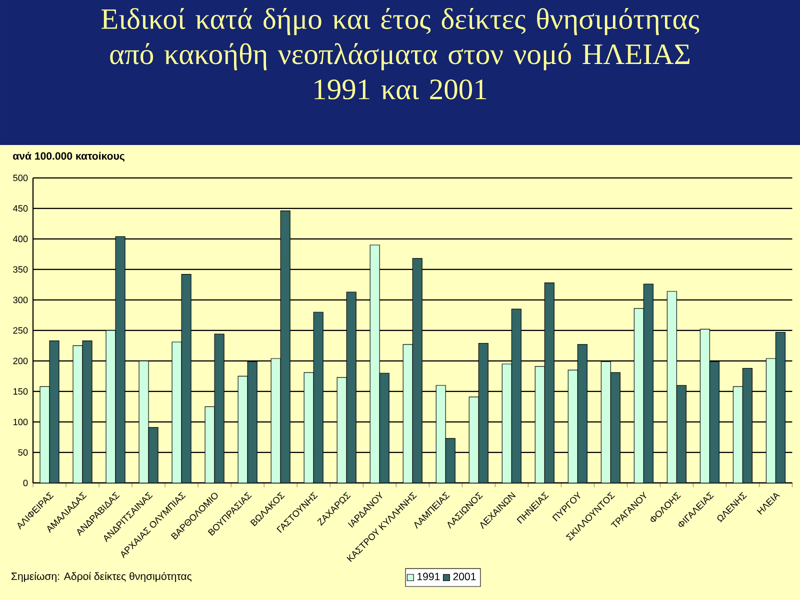 This screenshot has height=600, width=800. I want to click on y-tick-label: 350, so click(20, 269).